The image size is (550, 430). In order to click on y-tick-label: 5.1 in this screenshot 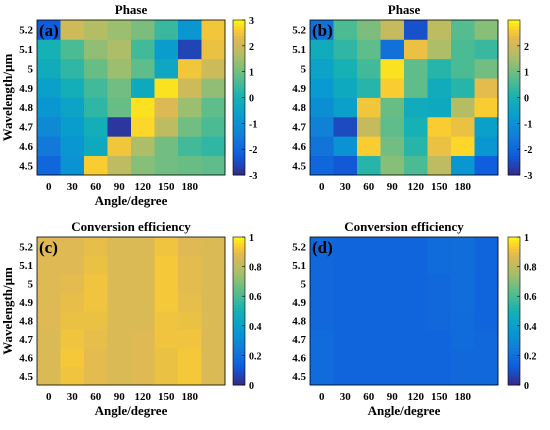, I will do `click(26, 50)`.